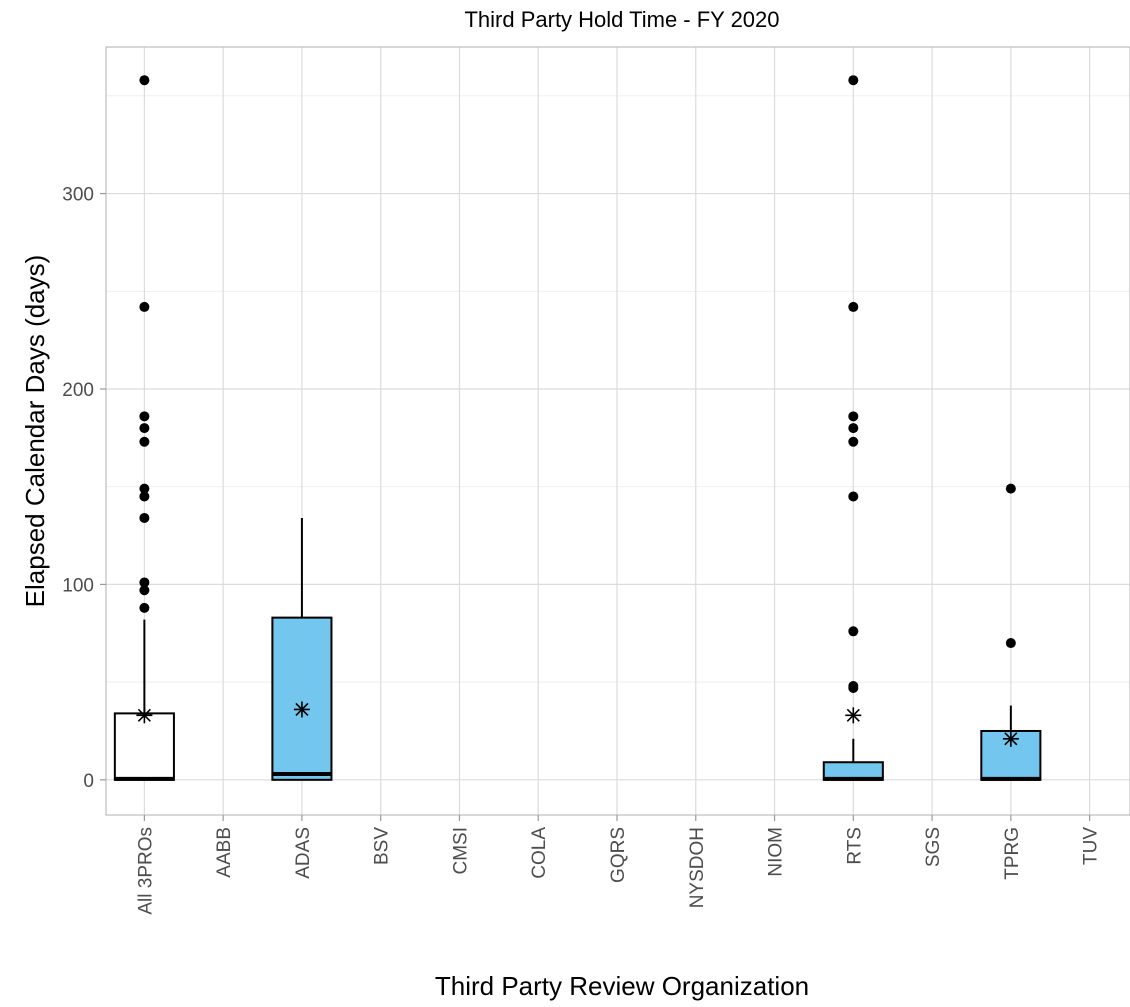  Describe the element at coordinates (618, 855) in the screenshot. I see `x-tick-label: GQRS` at that location.